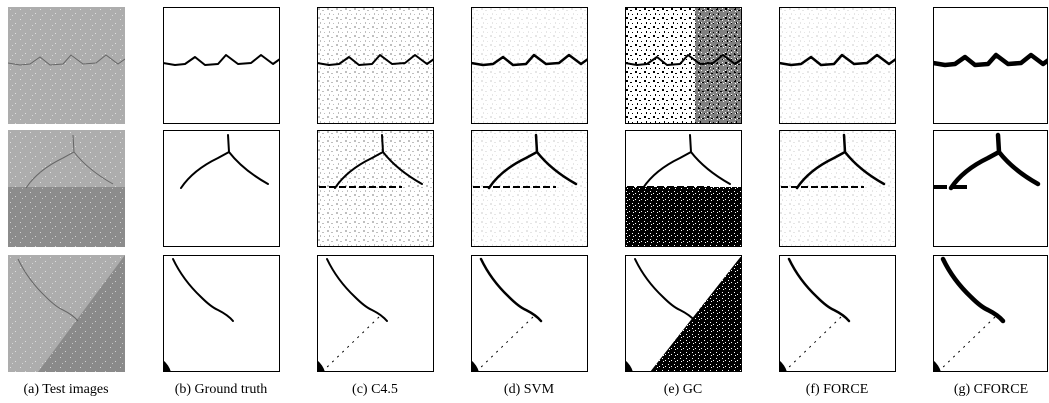 The image size is (1049, 403). I want to click on caption: (d) SVM, so click(529, 389).